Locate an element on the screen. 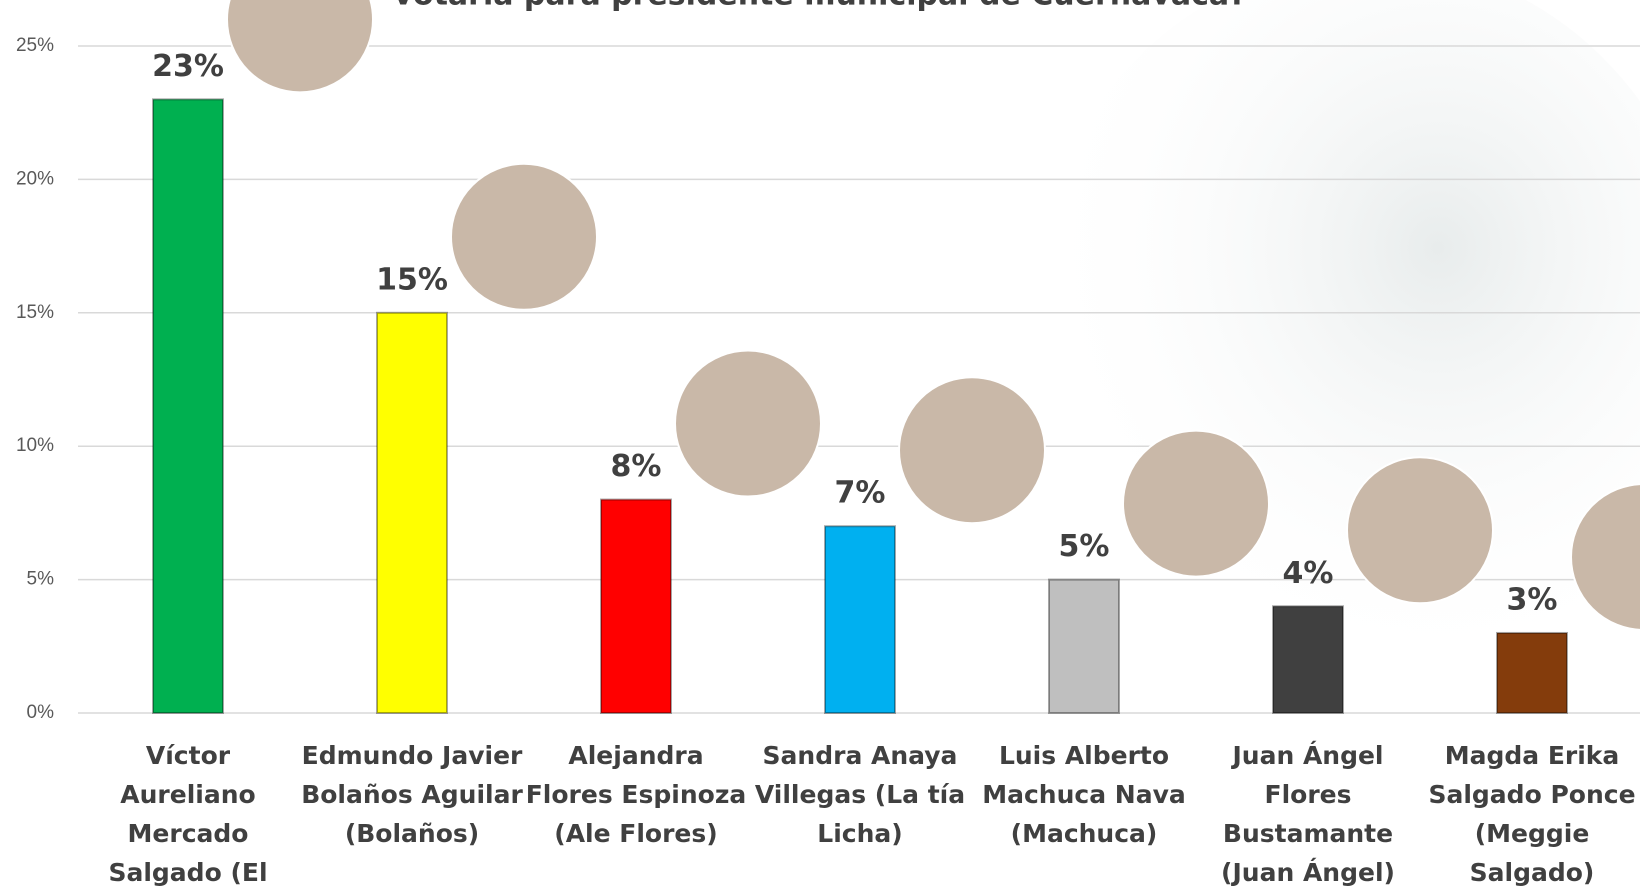 The height and width of the screenshot is (890, 1640). y-tick-label: 15% is located at coordinates (35, 312).